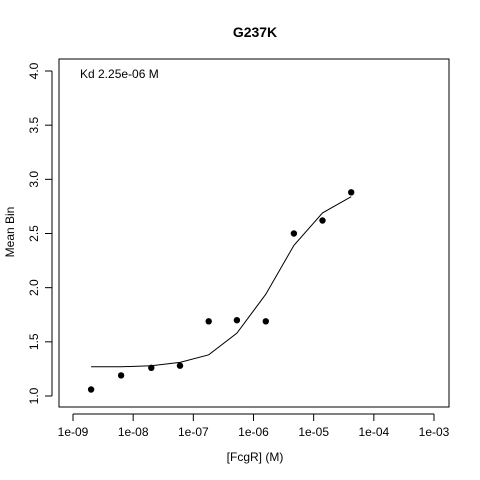 The image size is (480, 480). What do you see at coordinates (255, 457) in the screenshot?
I see `x-axis-label: [FcgR] (M)` at bounding box center [255, 457].